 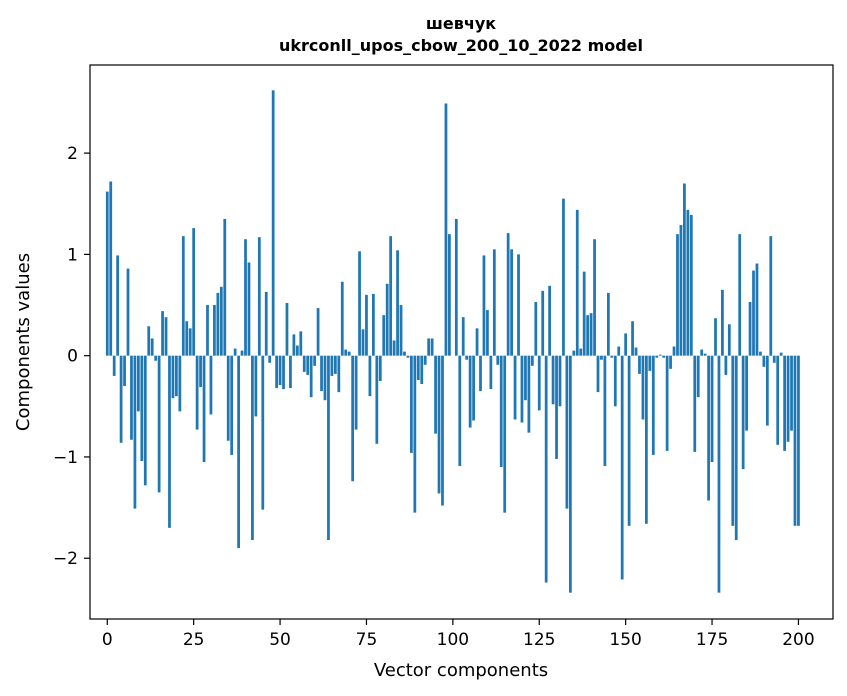 What do you see at coordinates (461, 23) in the screenshot?
I see `chart-title-line-1: шевчук` at bounding box center [461, 23].